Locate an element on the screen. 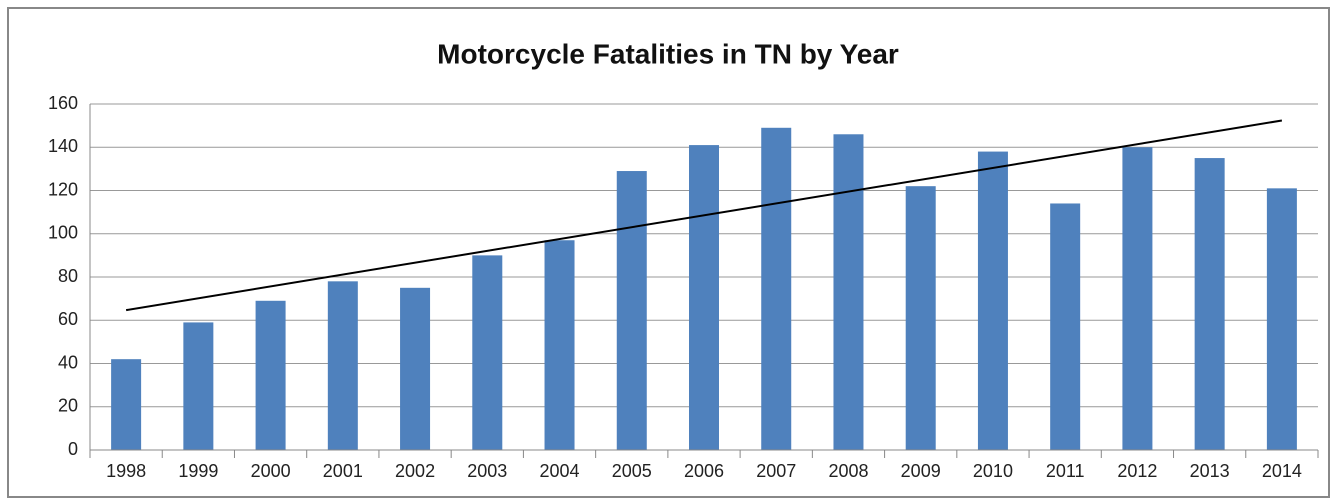 This screenshot has width=1337, height=503. x-tick-label: 2014 is located at coordinates (1282, 471).